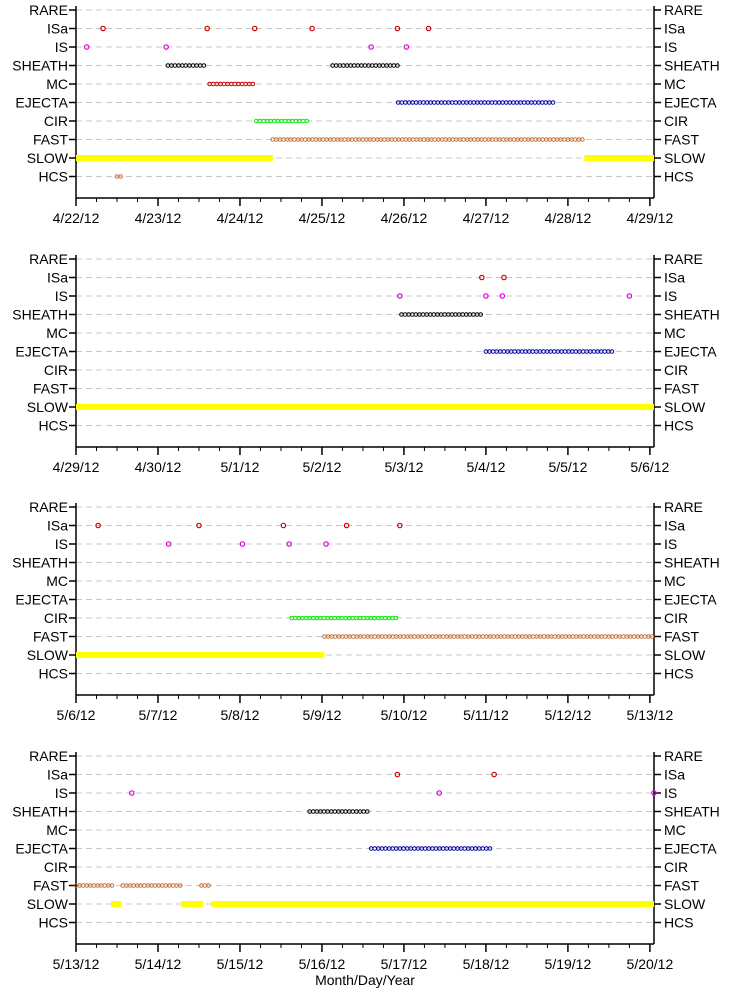 This screenshot has height=996, width=733. I want to click on x-axis-label: Month/Day/Year, so click(365, 980).